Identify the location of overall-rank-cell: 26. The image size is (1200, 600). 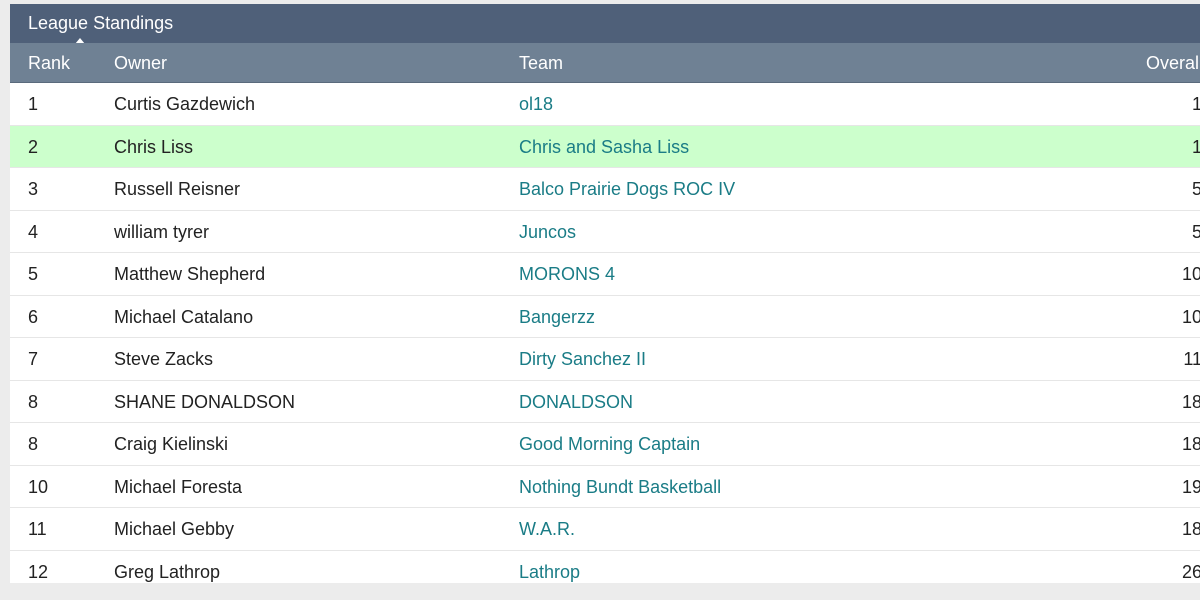
(1190, 571).